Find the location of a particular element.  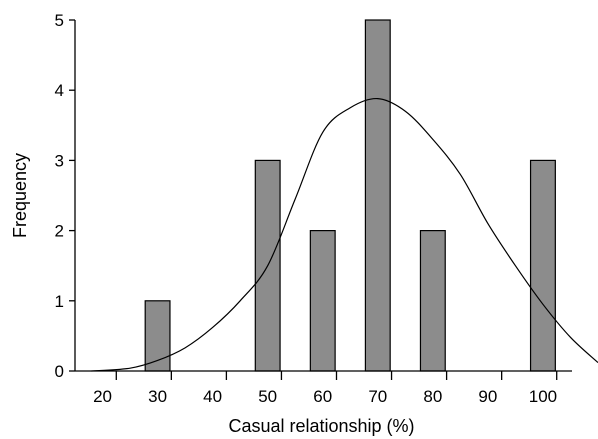

y-tick-label: 4 is located at coordinates (59, 90).